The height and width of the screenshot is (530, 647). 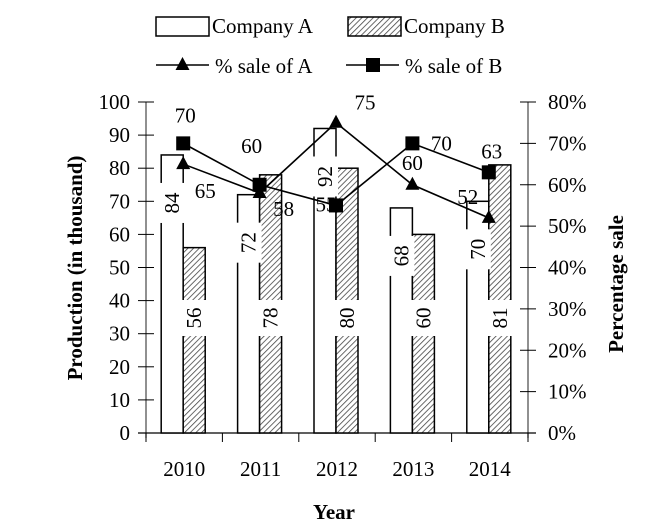 What do you see at coordinates (251, 146) in the screenshot?
I see `point-label-sale-b: 60` at bounding box center [251, 146].